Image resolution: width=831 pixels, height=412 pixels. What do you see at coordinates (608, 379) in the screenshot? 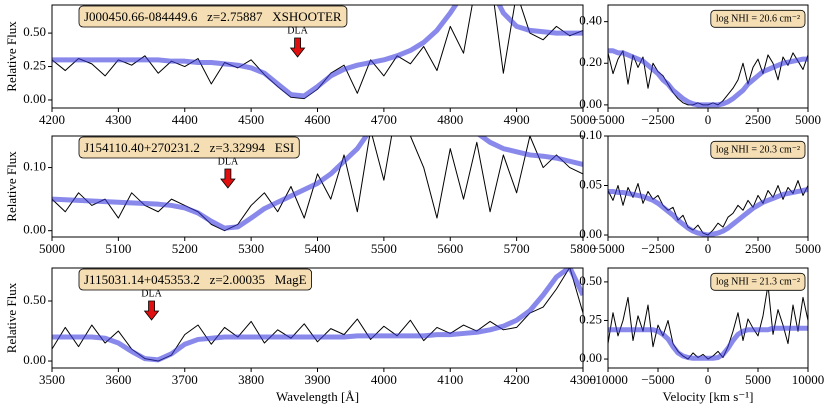
I see `x-tick-label: −10000` at bounding box center [608, 379].